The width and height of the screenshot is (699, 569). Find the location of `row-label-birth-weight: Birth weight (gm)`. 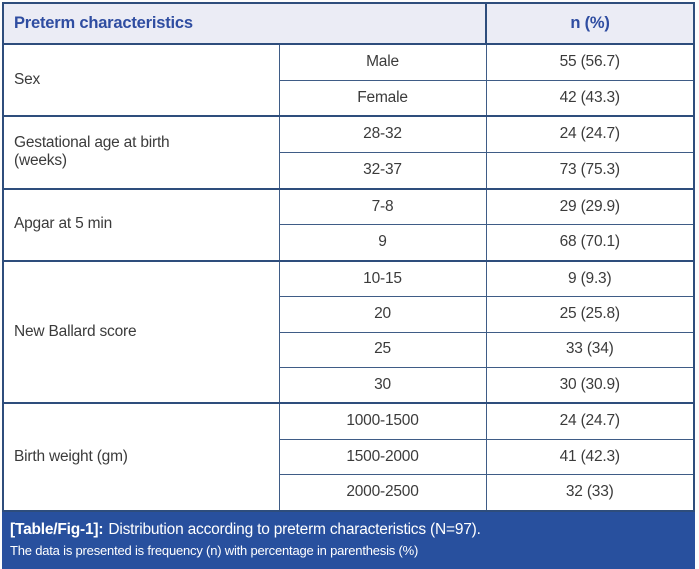

row-label-birth-weight: Birth weight (gm) is located at coordinates (141, 457).